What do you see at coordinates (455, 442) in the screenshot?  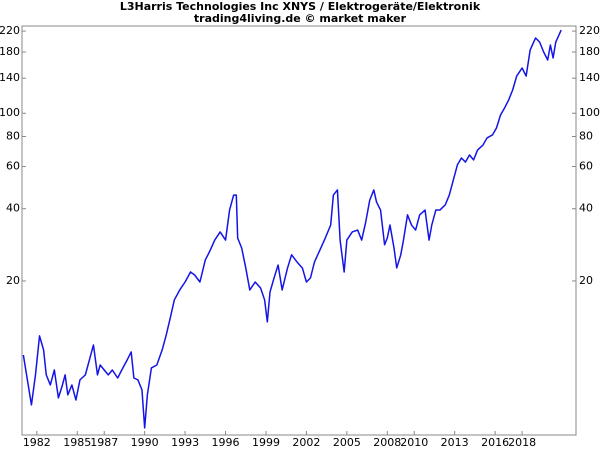 I see `x-tick-label: 2013` at bounding box center [455, 442].